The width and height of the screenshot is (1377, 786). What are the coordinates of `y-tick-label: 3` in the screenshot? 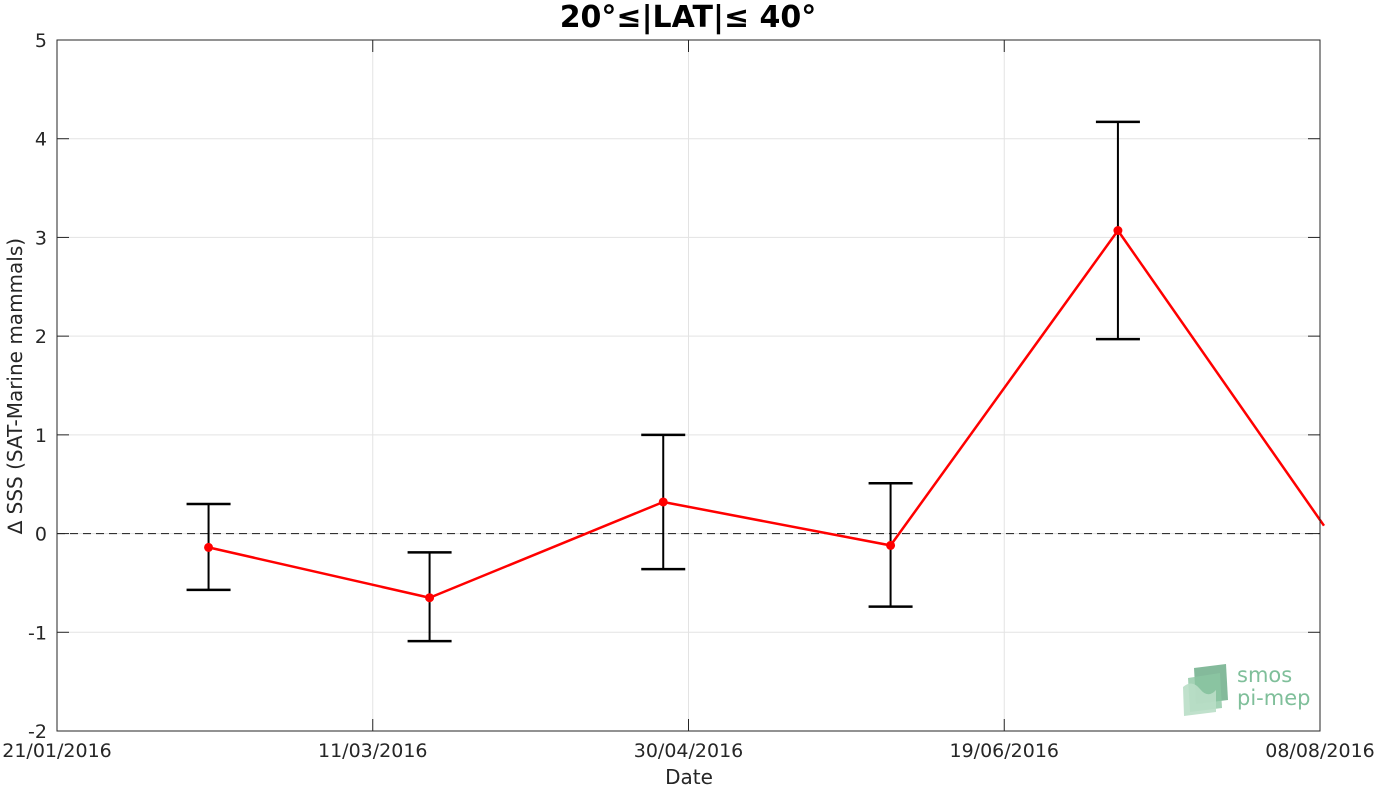 It's located at (41, 238).